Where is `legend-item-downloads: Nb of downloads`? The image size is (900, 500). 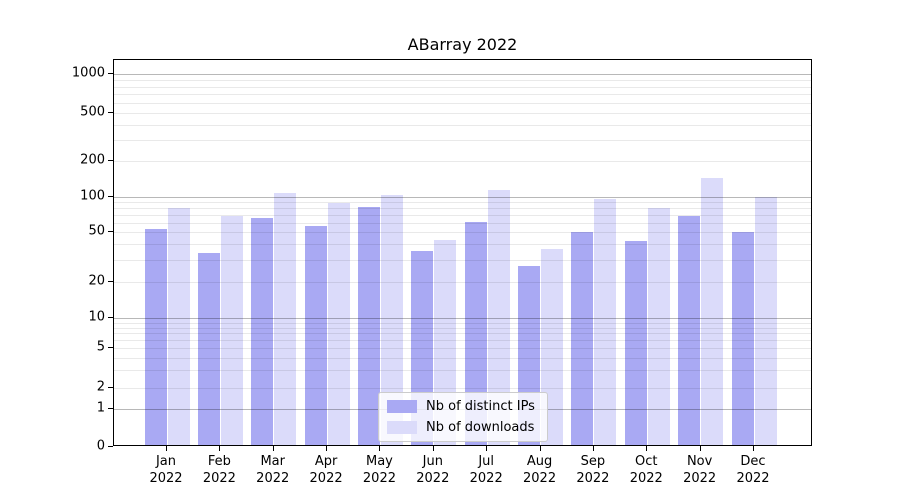 legend-item-downloads: Nb of downloads is located at coordinates (461, 427).